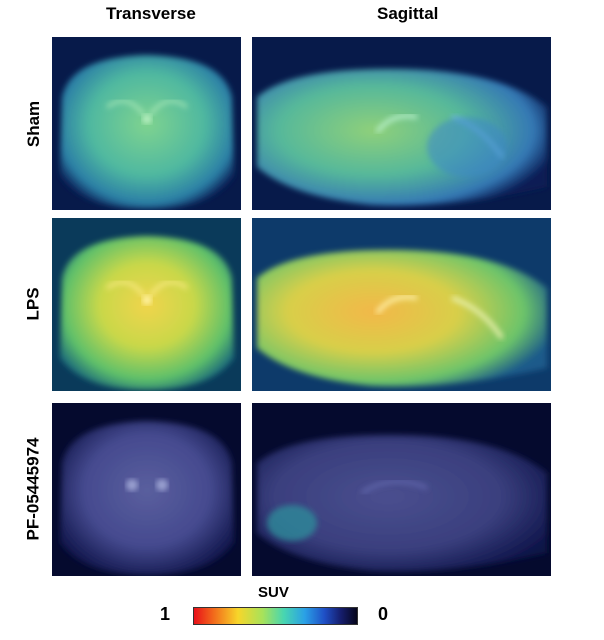 The image size is (604, 640). I want to click on colorbar-title: SUV, so click(273, 592).